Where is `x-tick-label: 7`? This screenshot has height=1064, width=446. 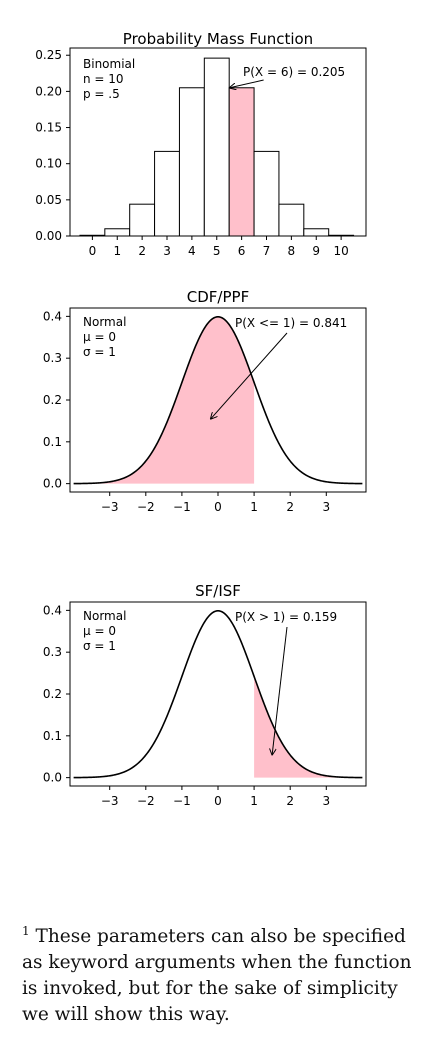
x-tick-label: 7 is located at coordinates (267, 251).